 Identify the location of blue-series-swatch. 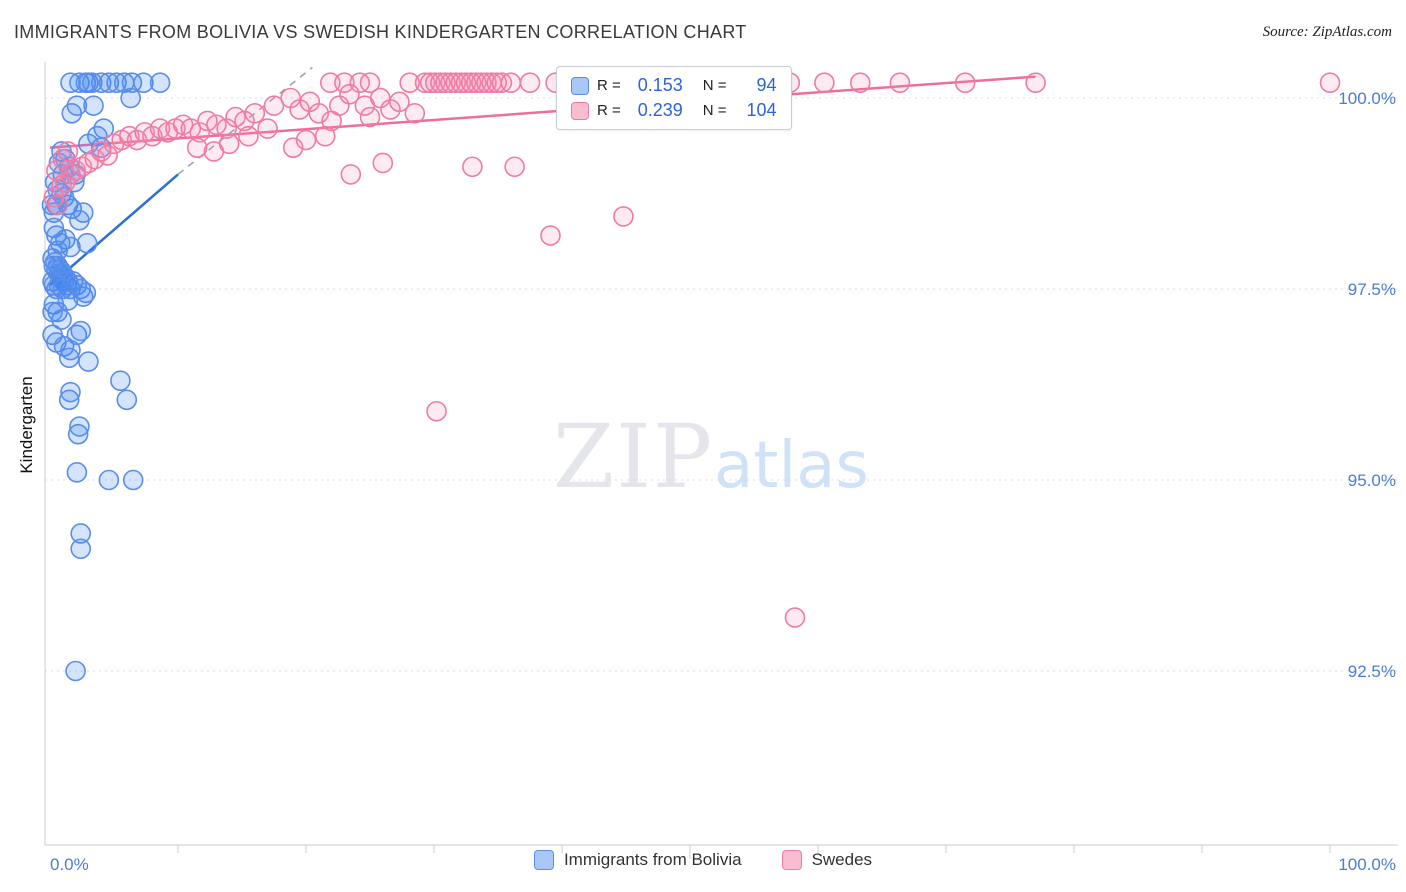
(543, 860).